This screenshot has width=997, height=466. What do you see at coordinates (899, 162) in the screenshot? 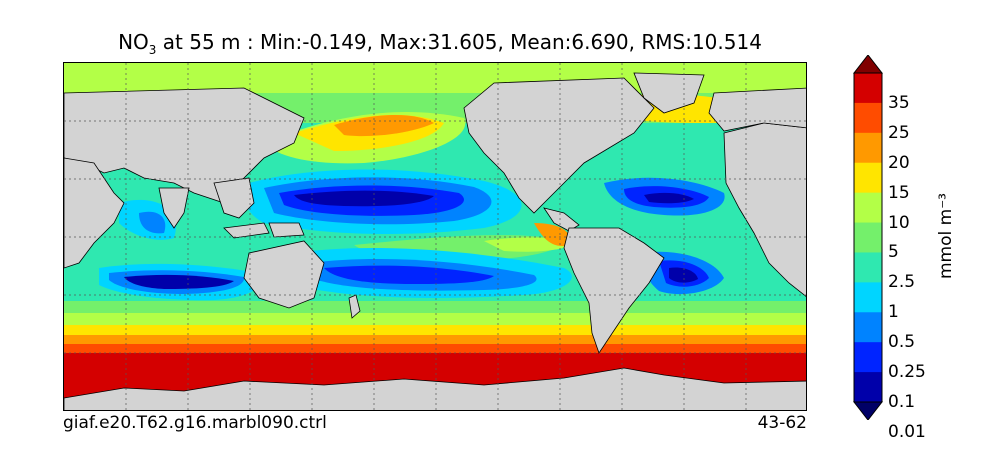
I see `colorbar-tick-label: 20` at bounding box center [899, 162].